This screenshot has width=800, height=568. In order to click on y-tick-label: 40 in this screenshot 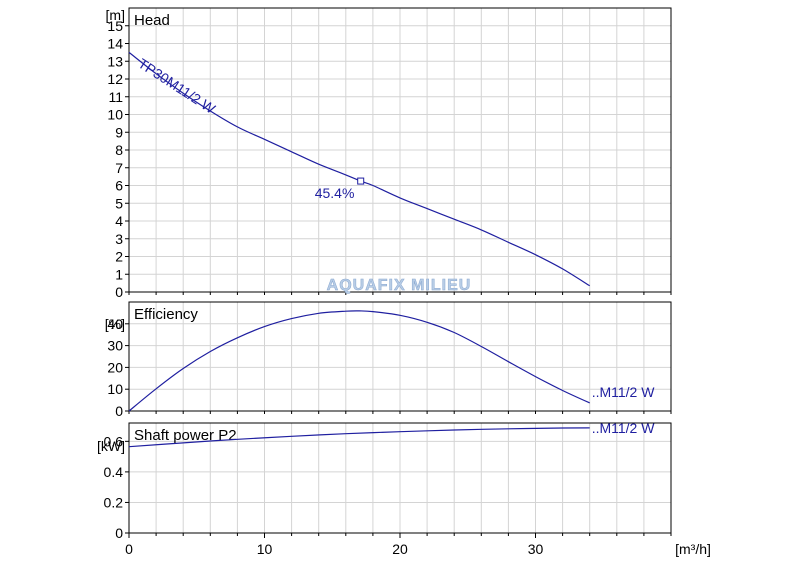, I will do `click(115, 324)`.